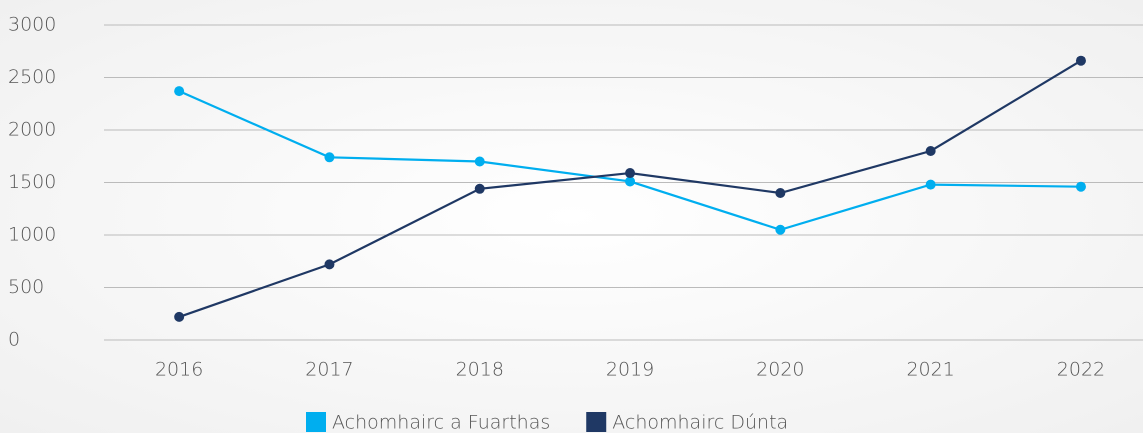  Describe the element at coordinates (32, 25) in the screenshot. I see `y-tick-label: 3000` at that location.